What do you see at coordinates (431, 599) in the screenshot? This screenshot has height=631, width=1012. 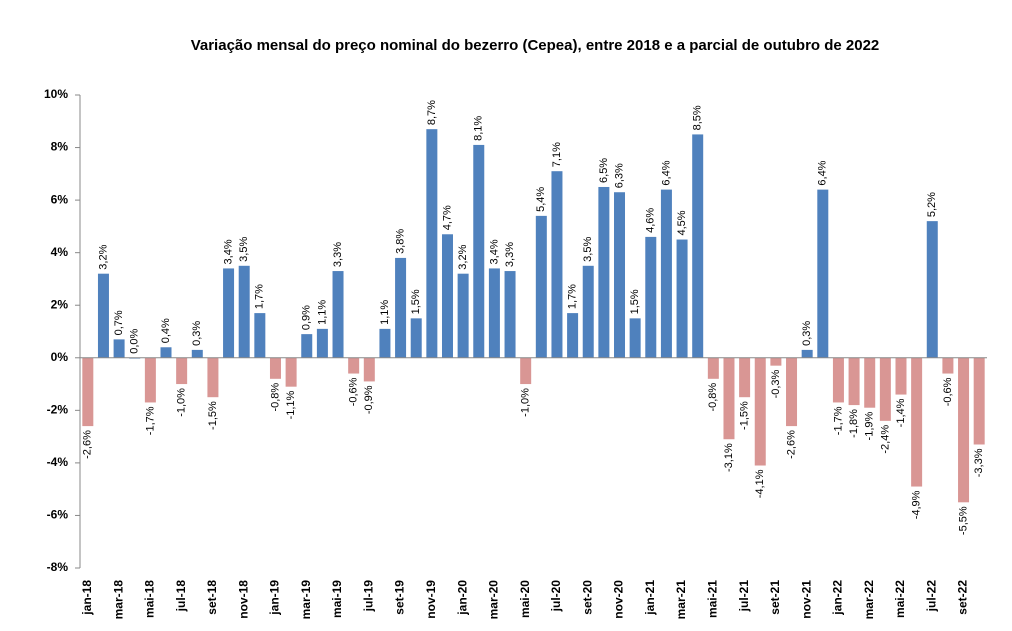 I see `x-tick-label: nov-19` at bounding box center [431, 599].